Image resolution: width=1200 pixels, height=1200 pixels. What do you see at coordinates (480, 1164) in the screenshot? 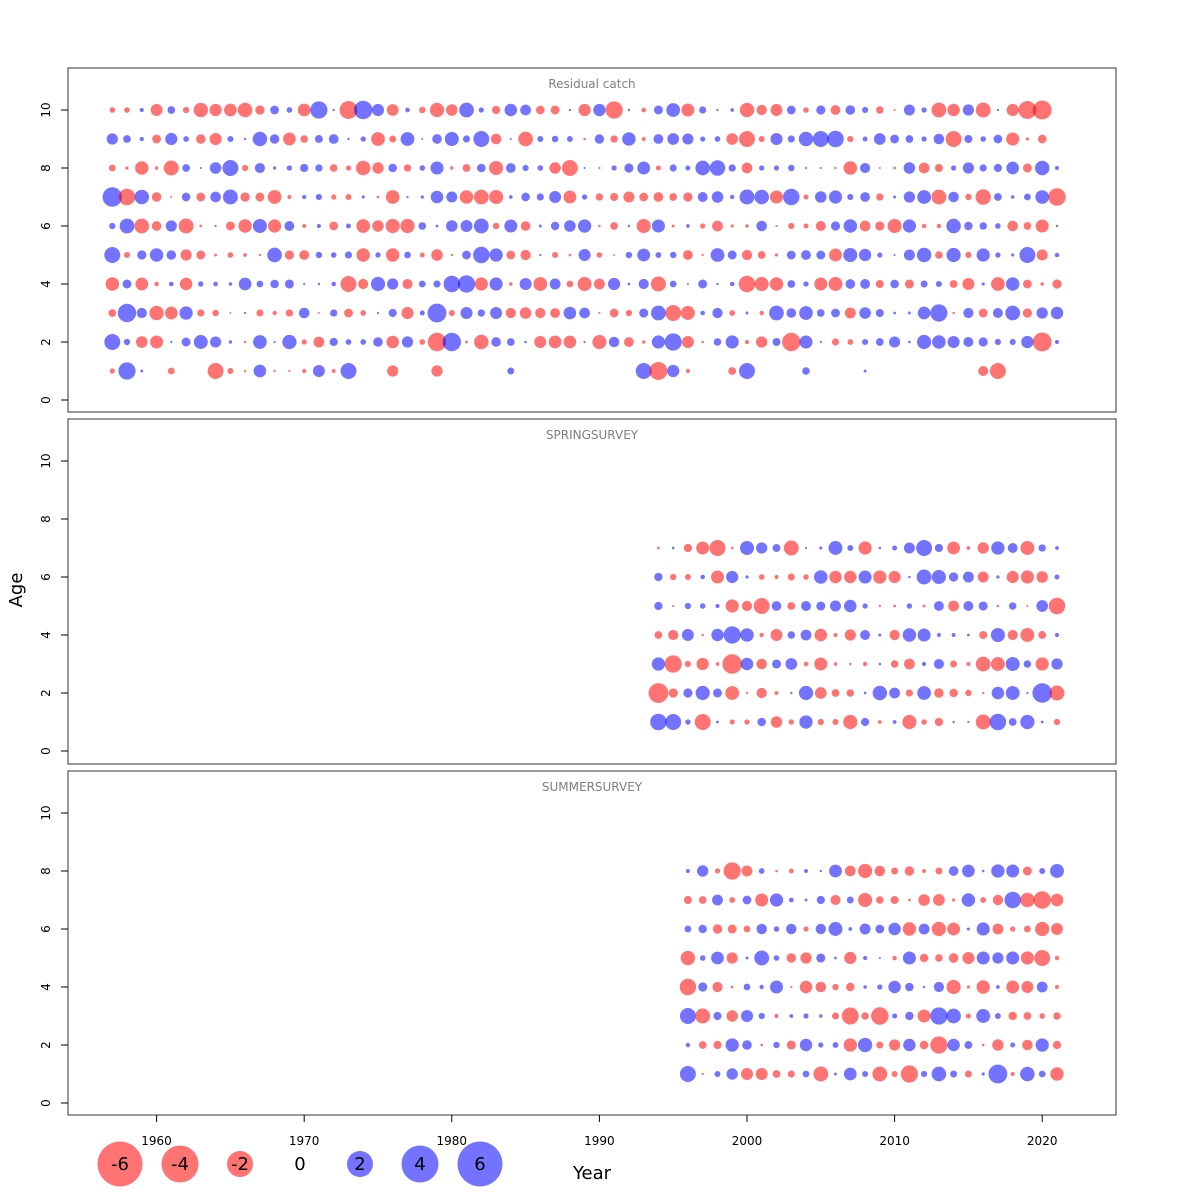
I see `legend-bubble` at bounding box center [480, 1164].